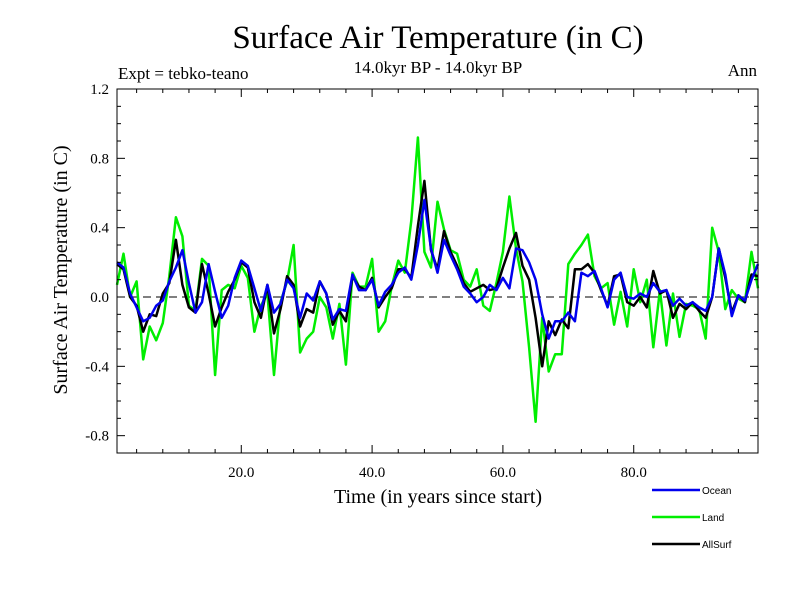 This screenshot has height=600, width=800. I want to click on y-tick-label: -0.4, so click(97, 367).